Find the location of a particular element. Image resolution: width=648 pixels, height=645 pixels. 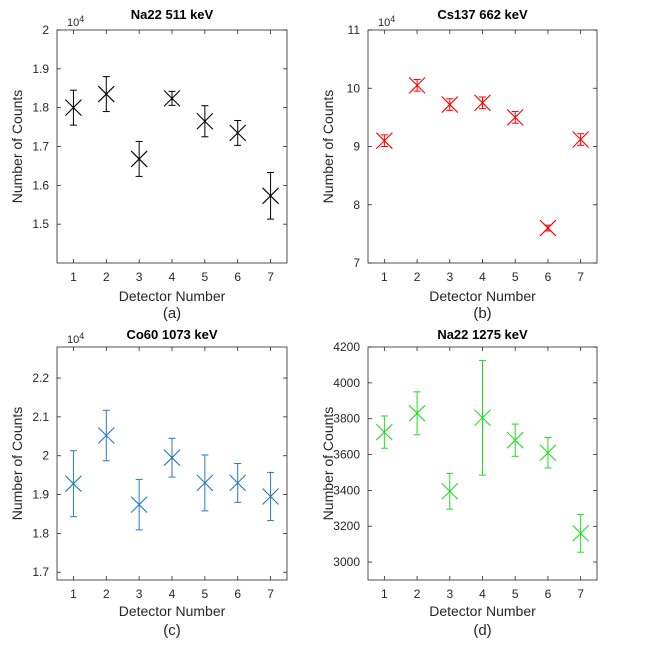

y-tick-label: 11 is located at coordinates (354, 30).